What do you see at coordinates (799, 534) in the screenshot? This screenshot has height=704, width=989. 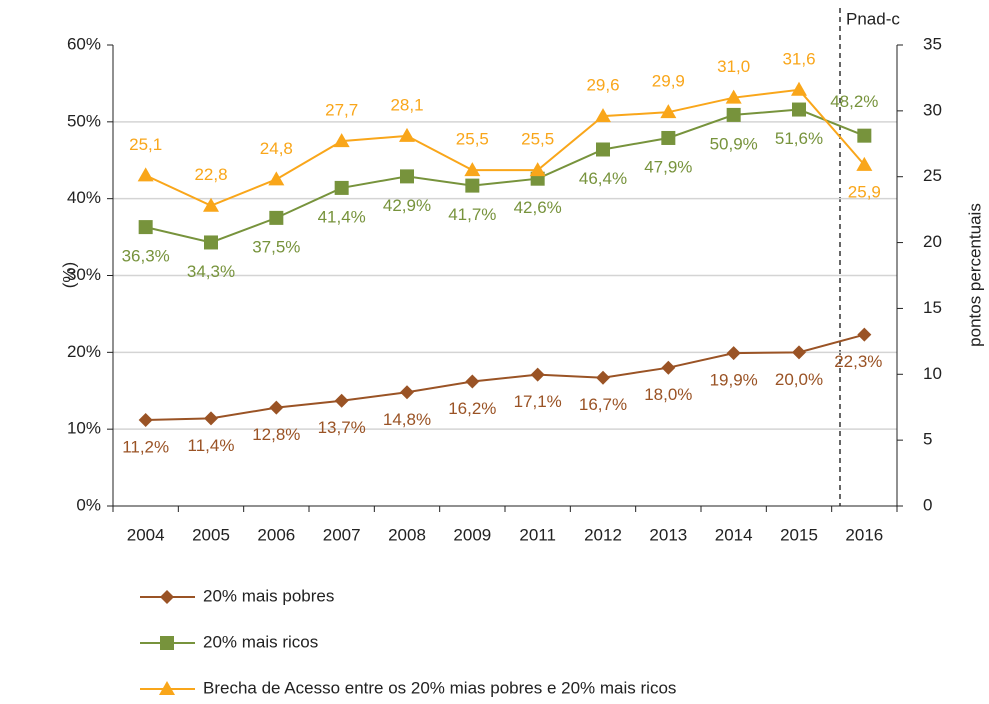 I see `x-tick-label: 2015` at bounding box center [799, 534].